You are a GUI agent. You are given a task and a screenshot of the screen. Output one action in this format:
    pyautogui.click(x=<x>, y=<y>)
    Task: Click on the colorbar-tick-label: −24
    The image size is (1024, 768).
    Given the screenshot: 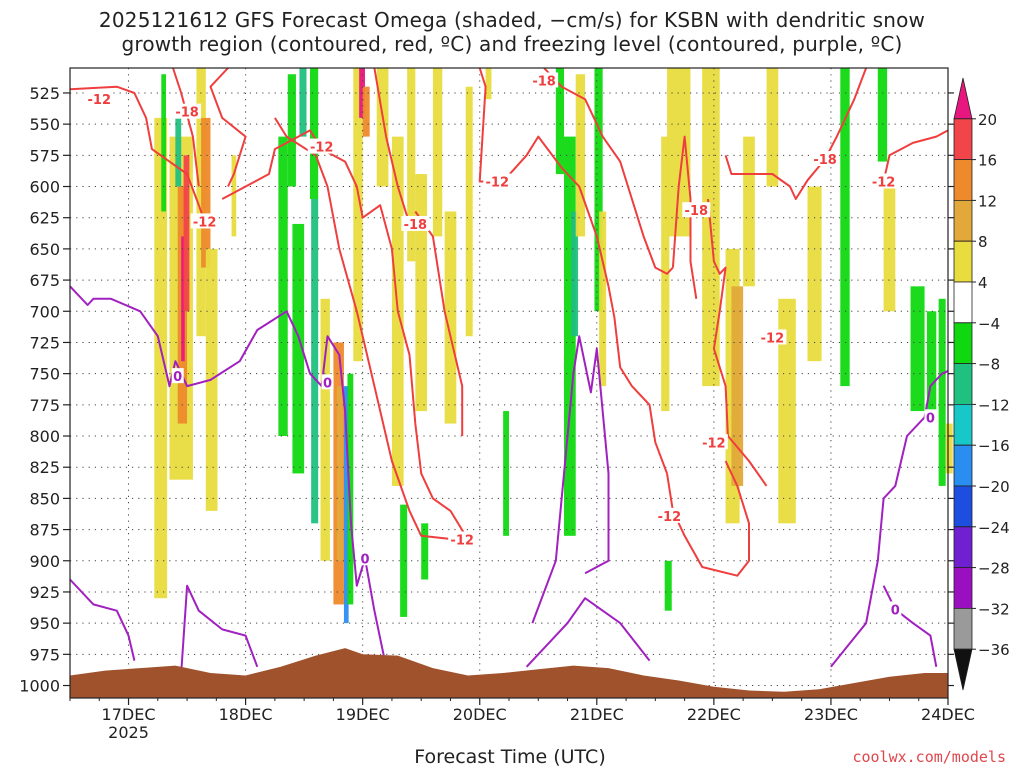 What is the action you would take?
    pyautogui.click(x=994, y=528)
    